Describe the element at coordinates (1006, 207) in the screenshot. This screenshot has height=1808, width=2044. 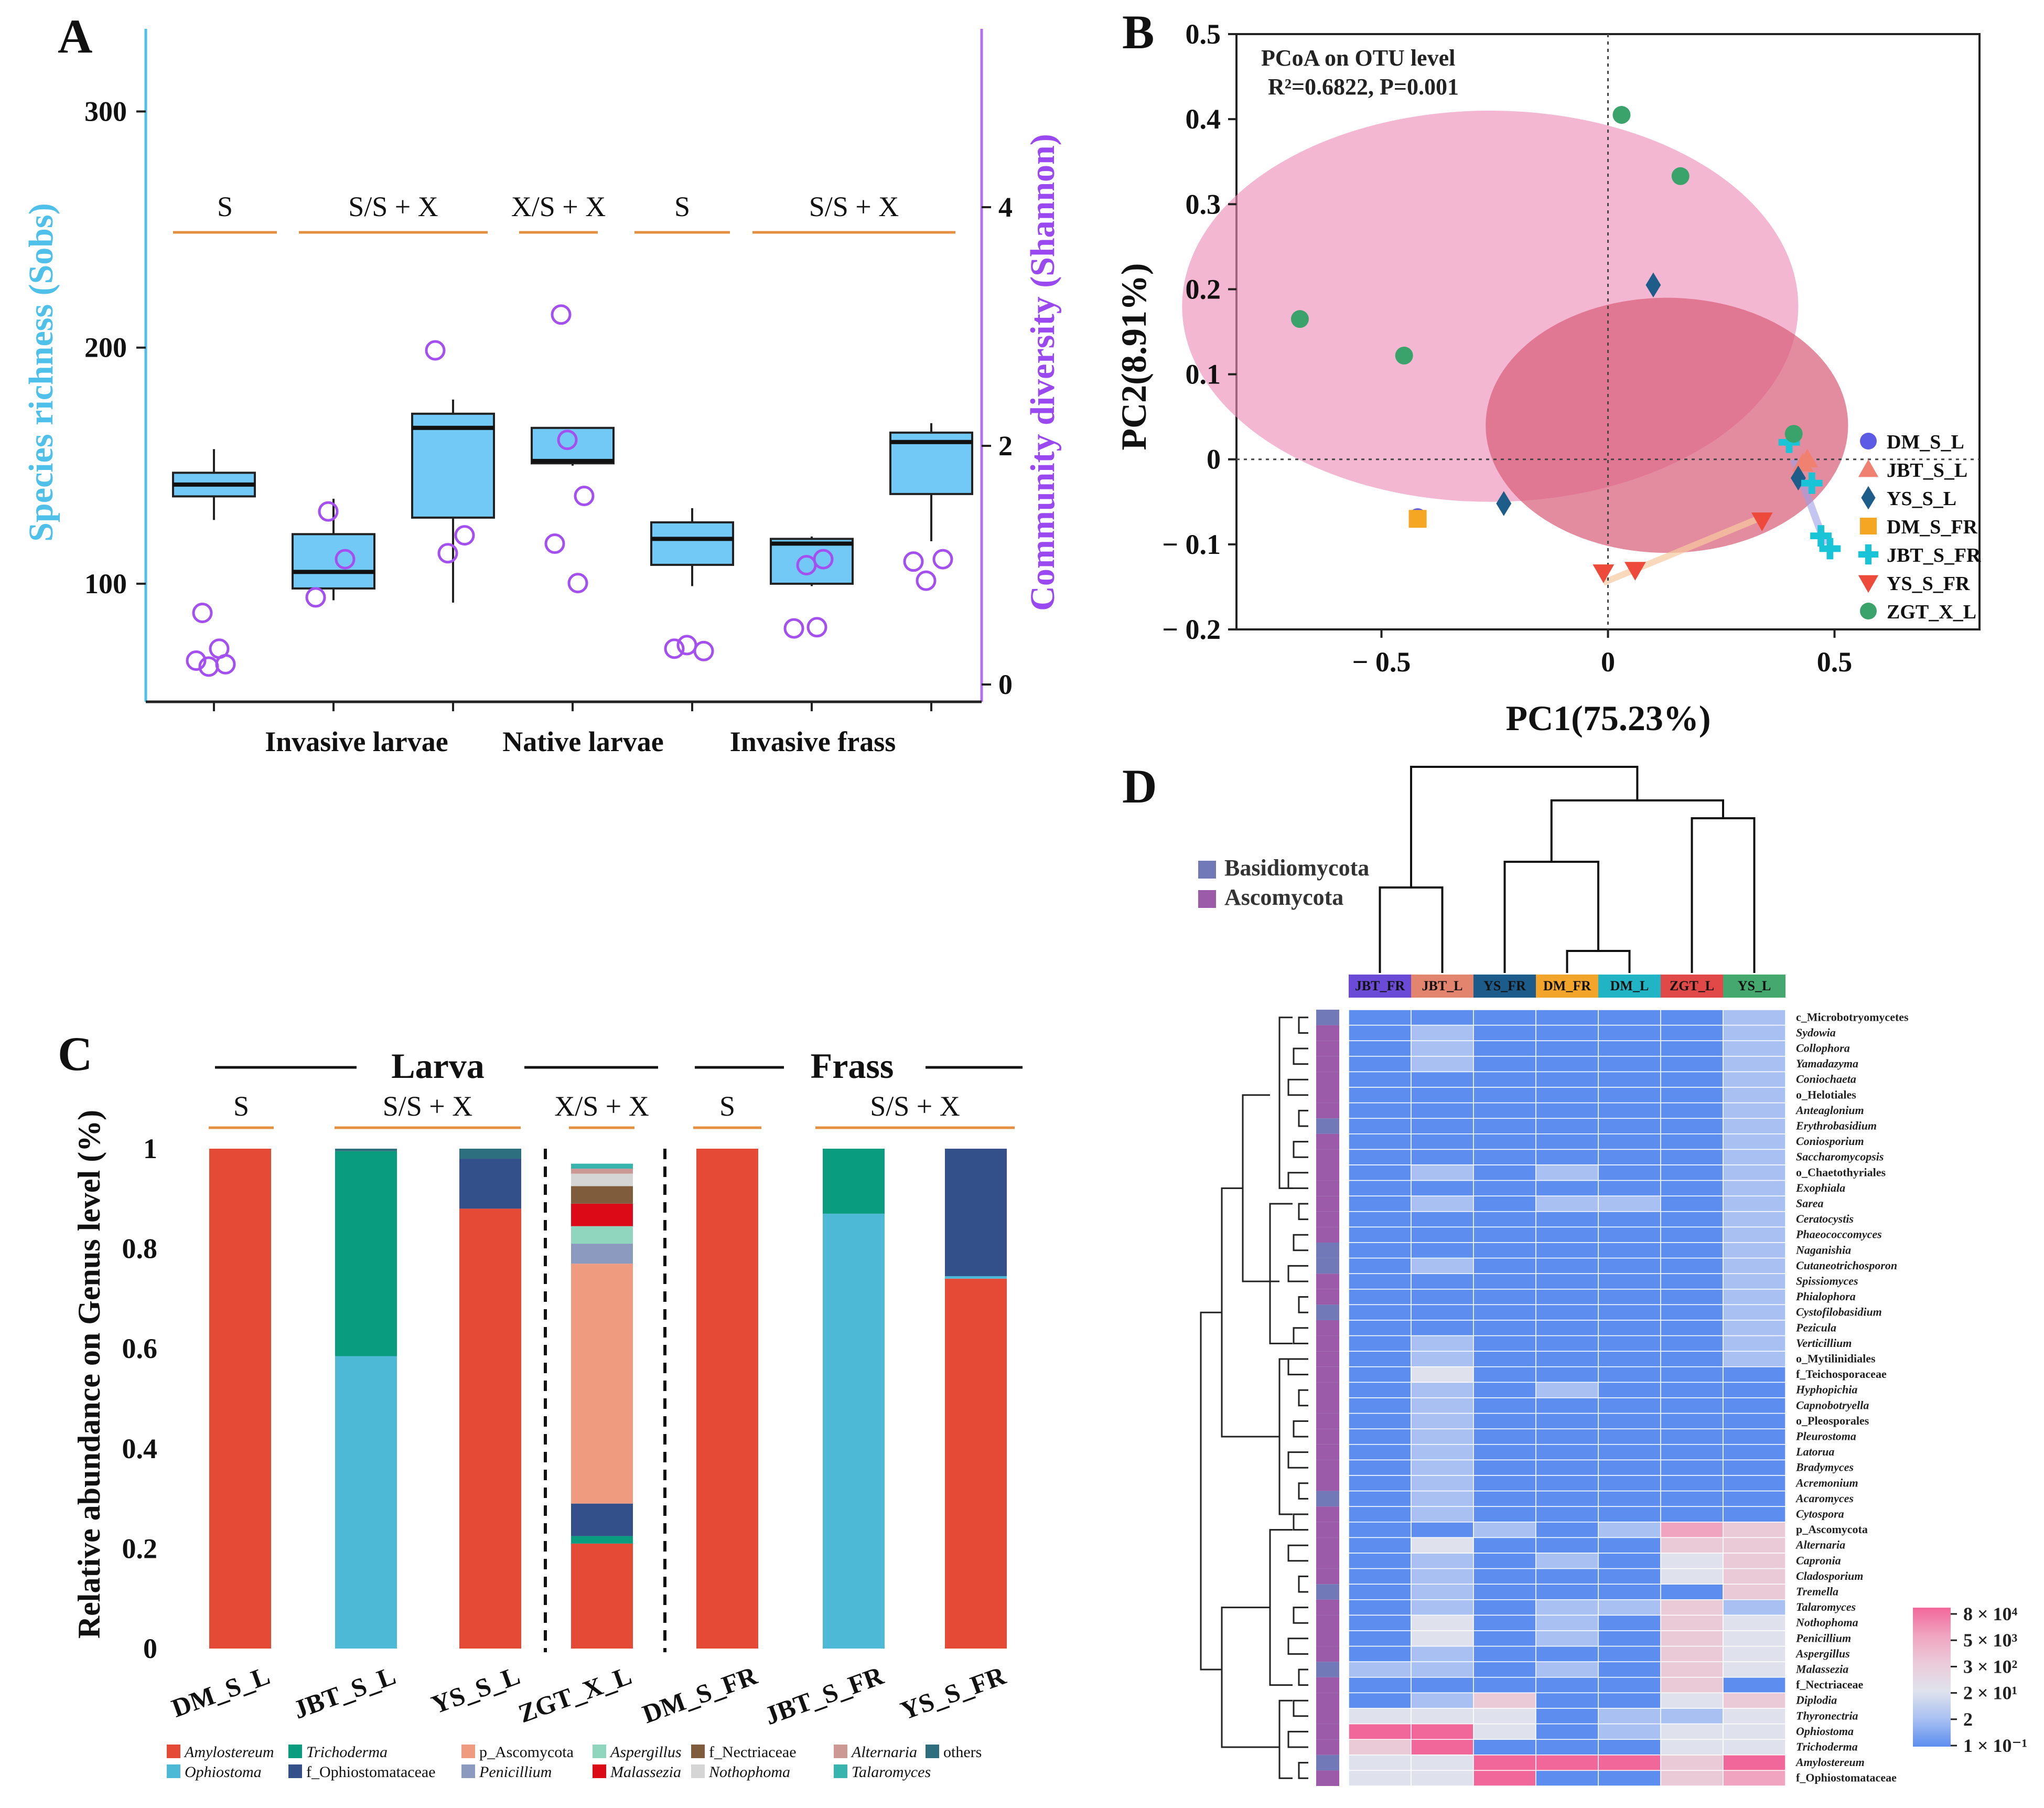
I see `y2-tick-label: 4` at that location.